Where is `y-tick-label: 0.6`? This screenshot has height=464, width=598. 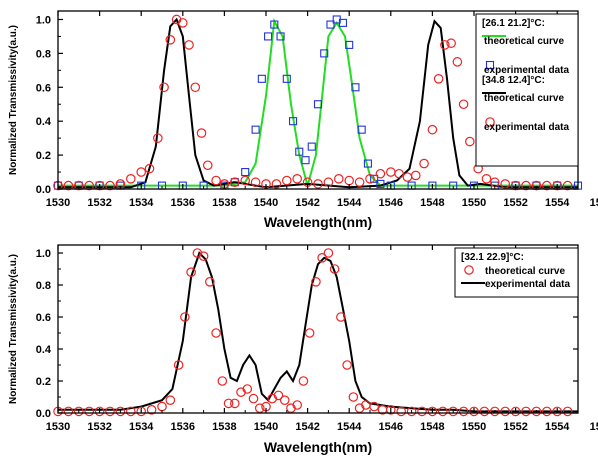
y-tick-label: 0.6 is located at coordinates (43, 318).